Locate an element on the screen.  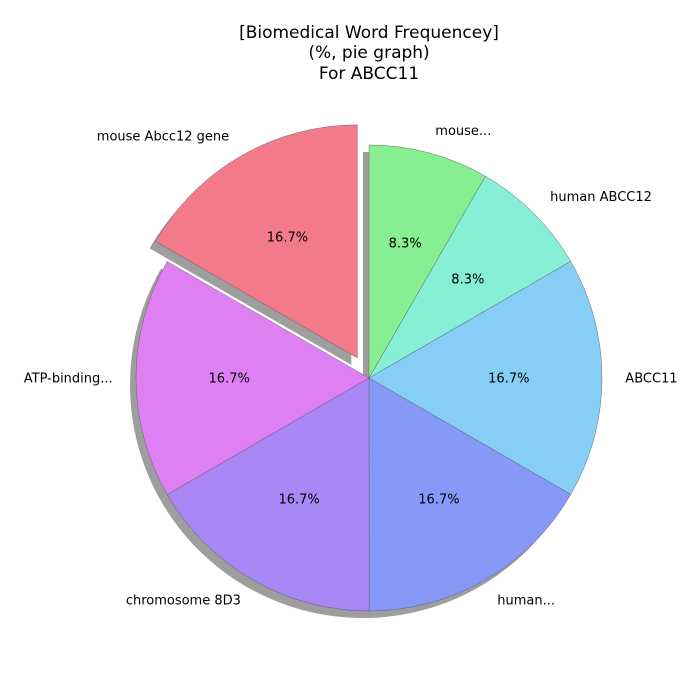
chart-title-line-1: [Biomedical Word Frequencey] is located at coordinates (369, 33).